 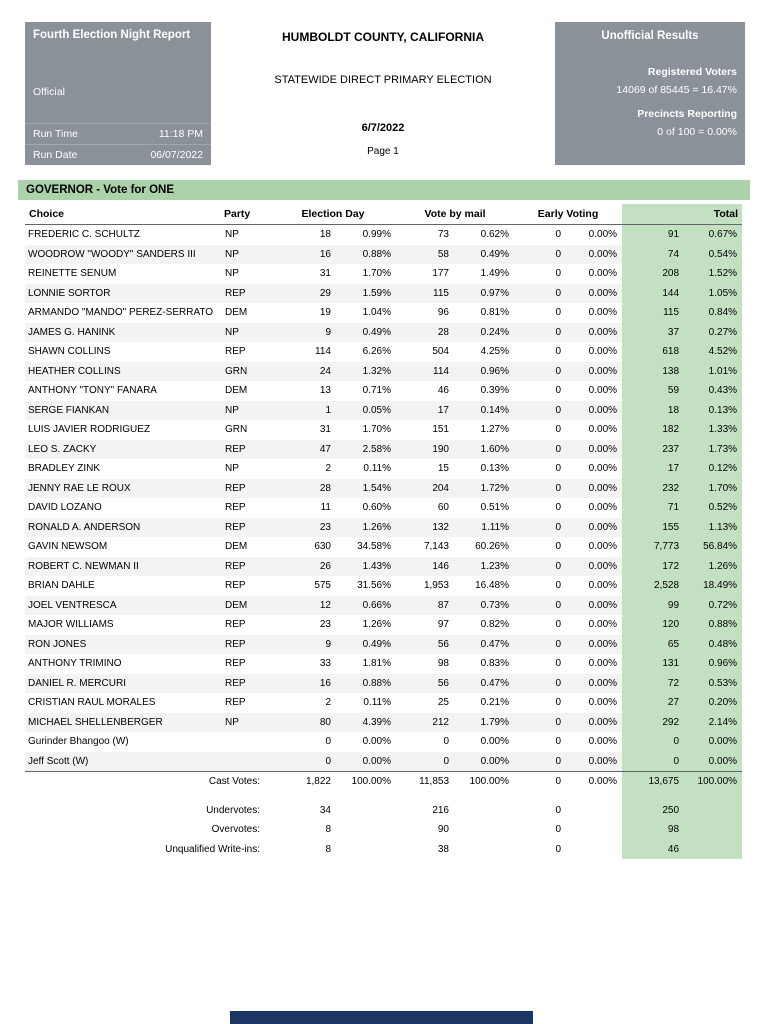 What do you see at coordinates (484, 850) in the screenshot?
I see `vote-by-mail-pct-cell` at bounding box center [484, 850].